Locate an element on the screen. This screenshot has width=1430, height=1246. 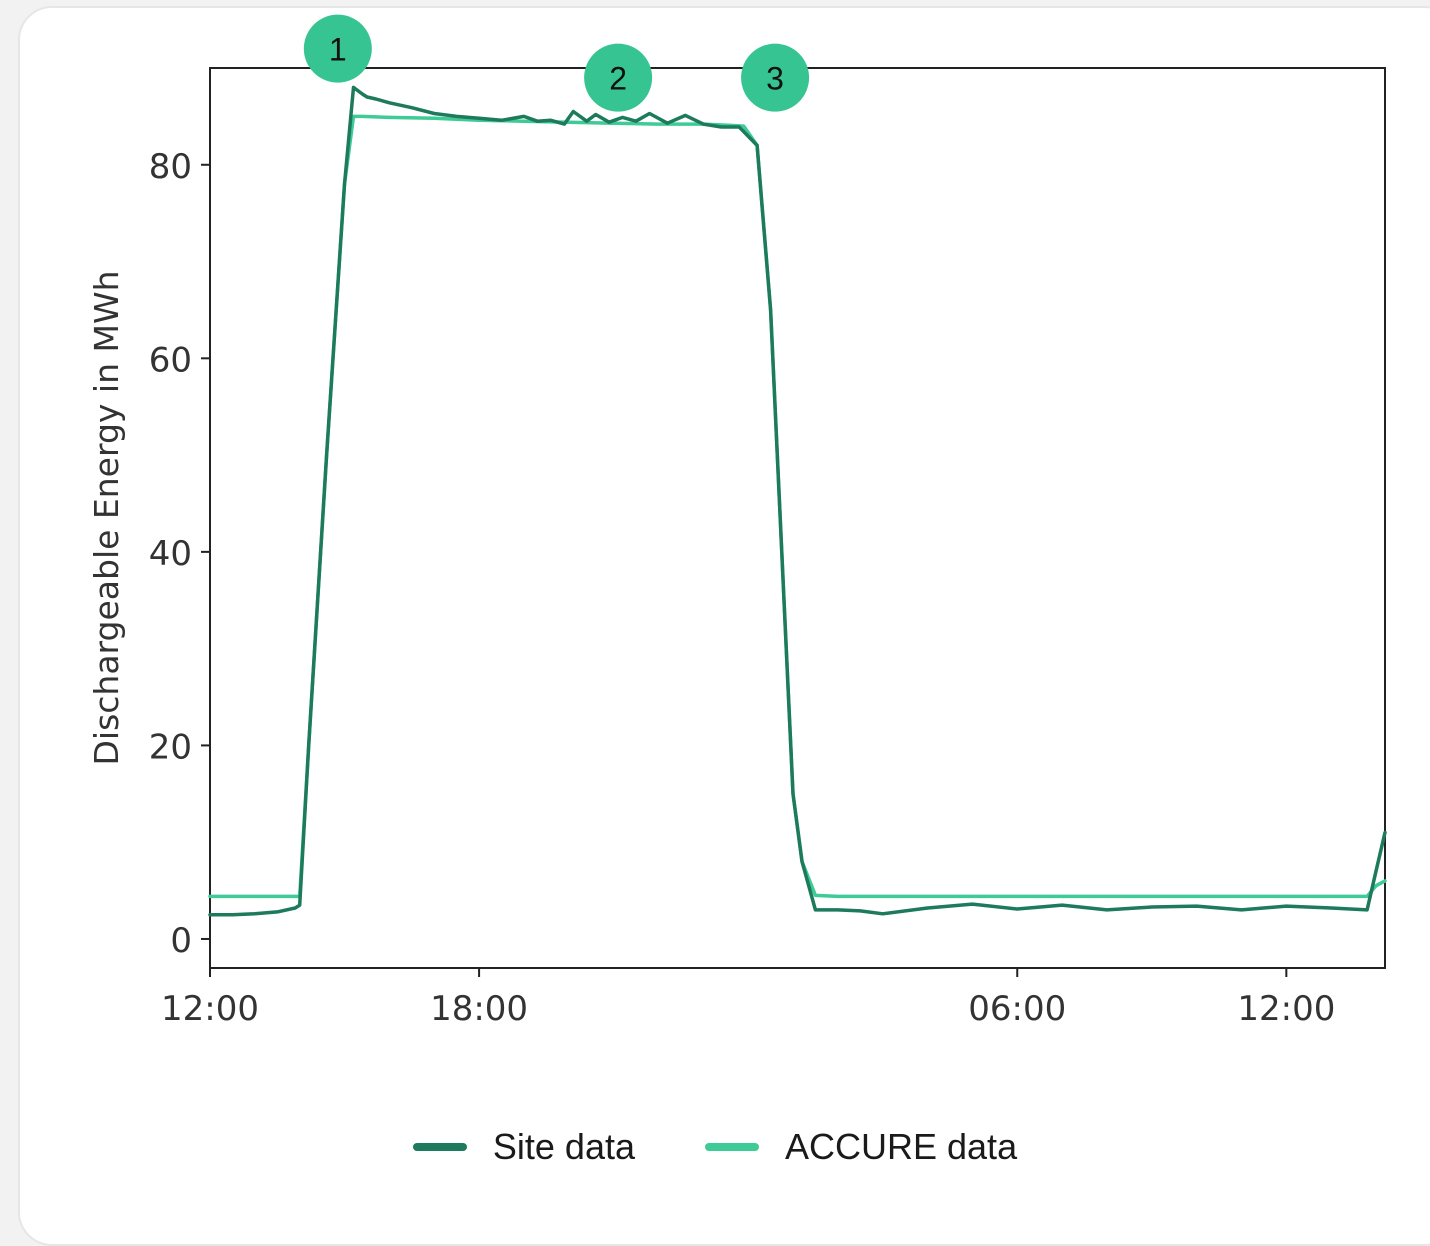
legend-swatch-site is located at coordinates (439, 1147).